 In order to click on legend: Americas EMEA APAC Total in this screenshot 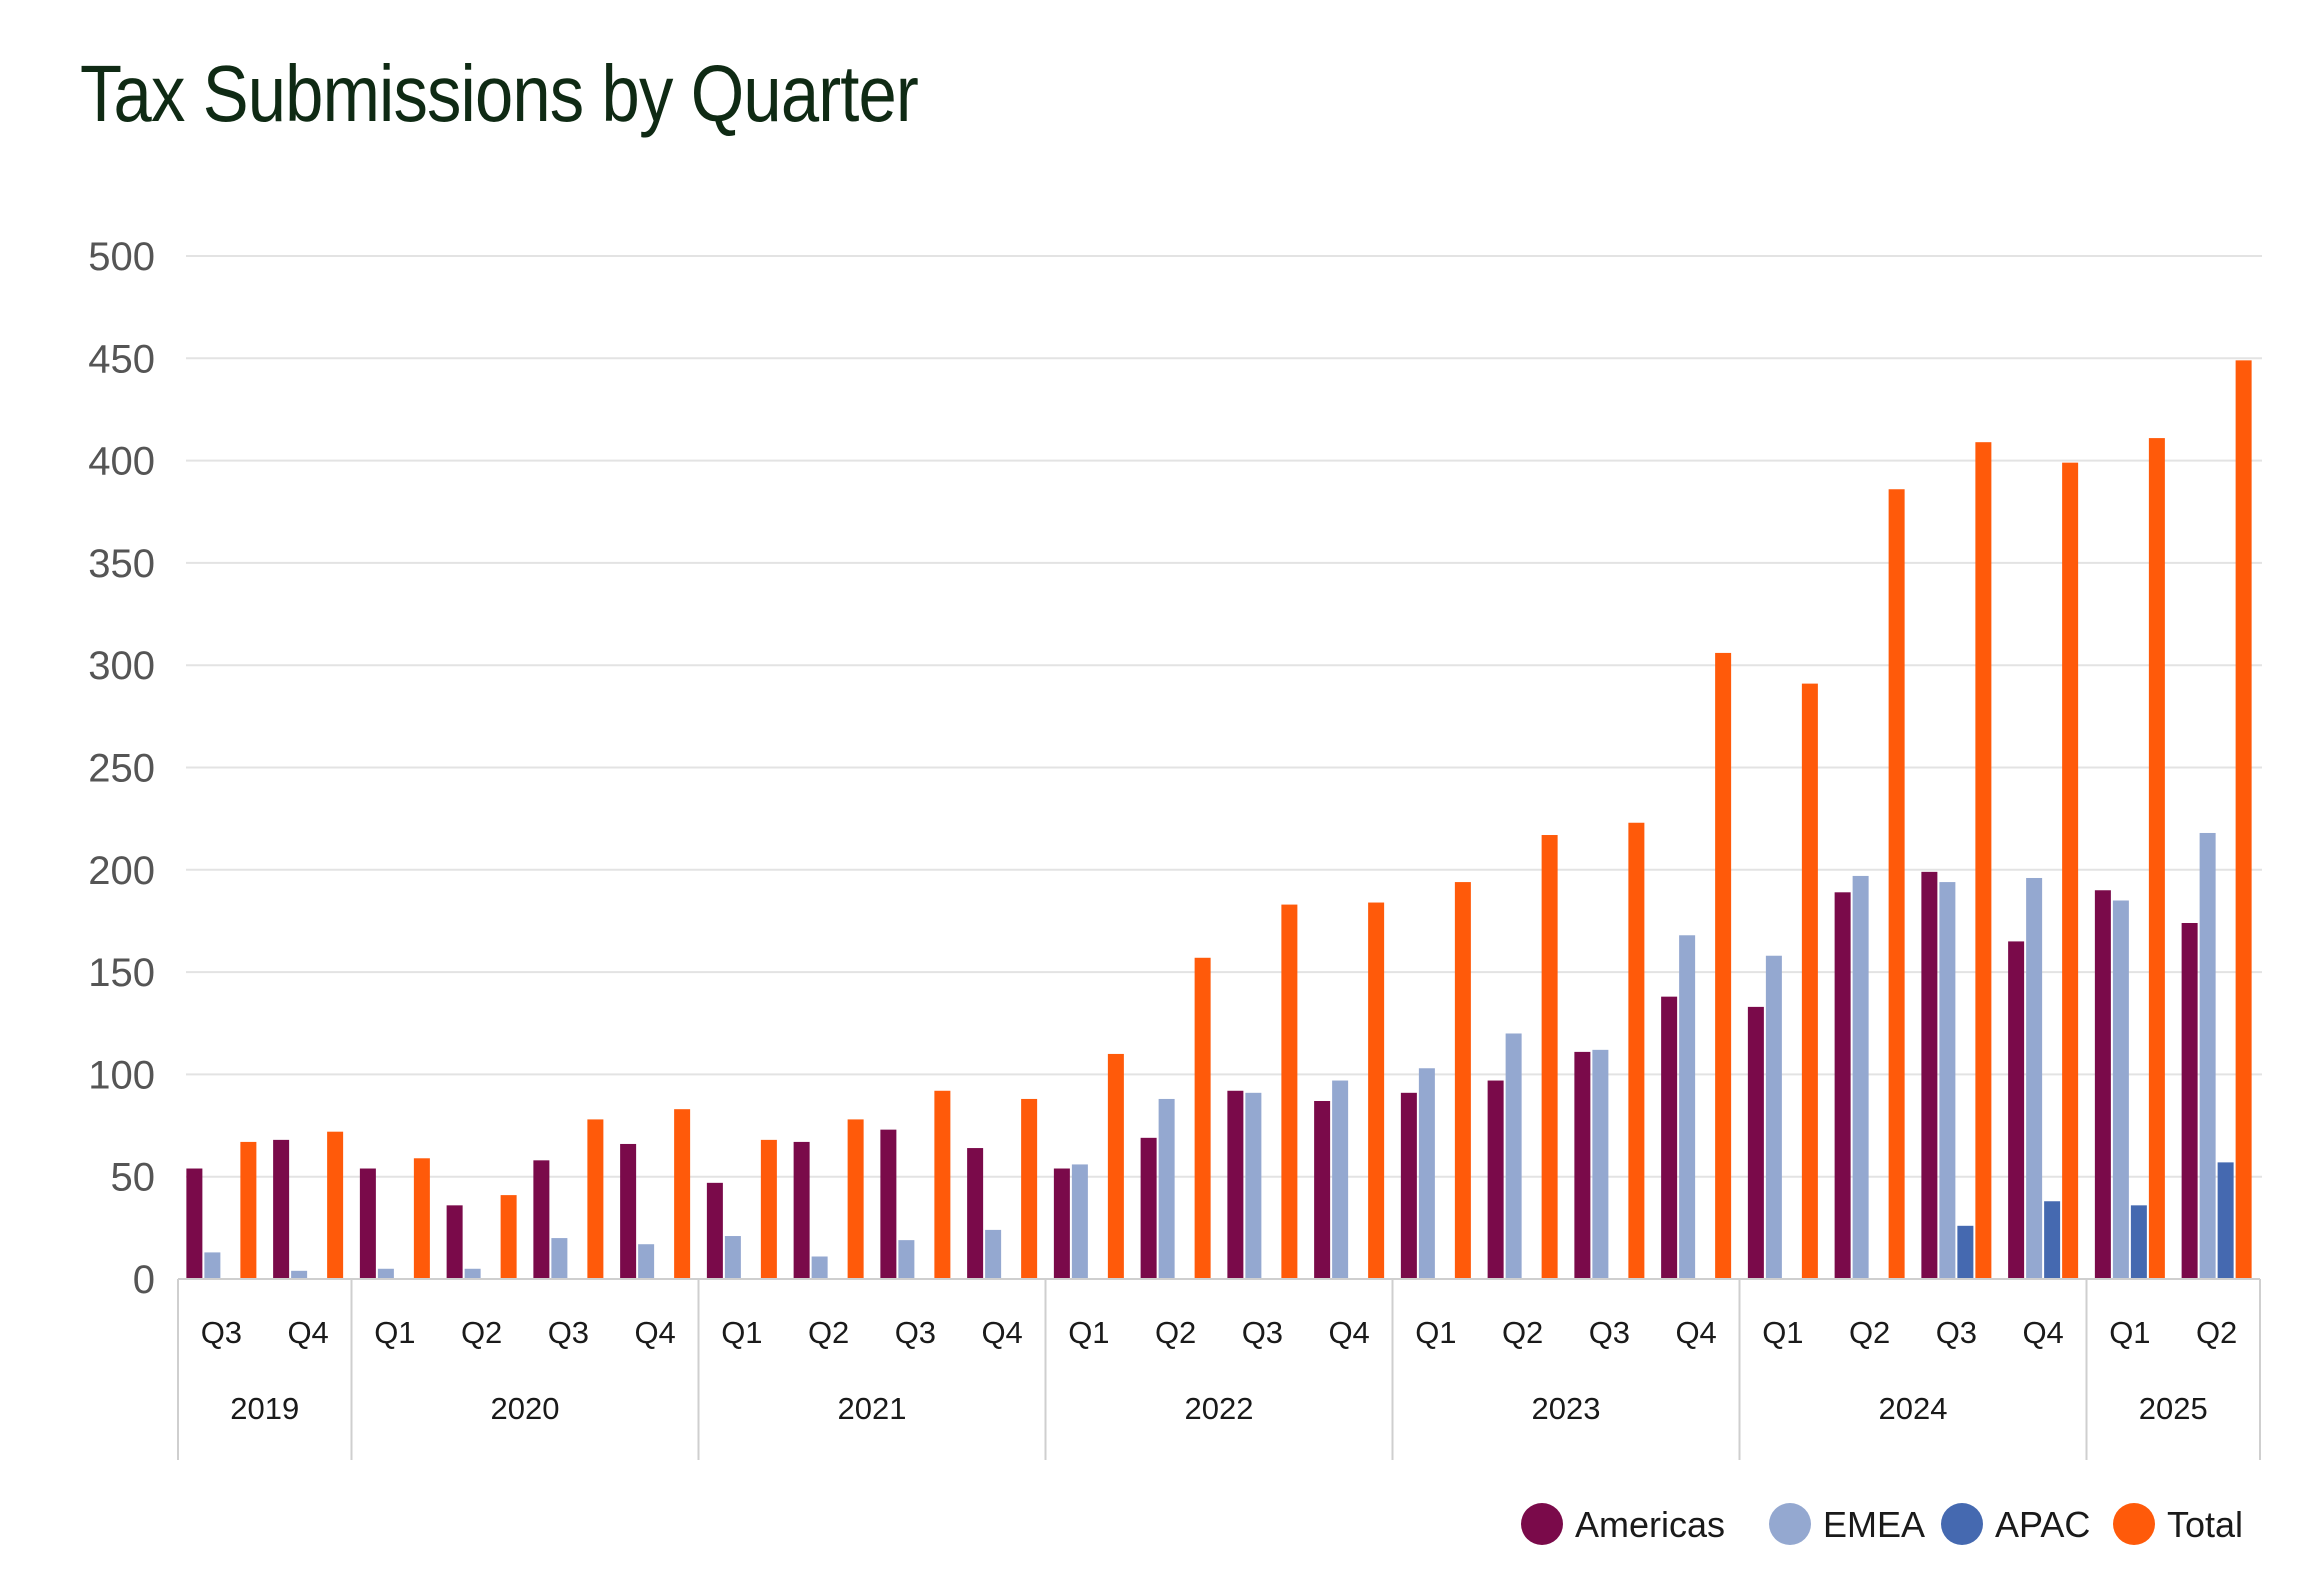, I will do `click(1882, 1524)`.